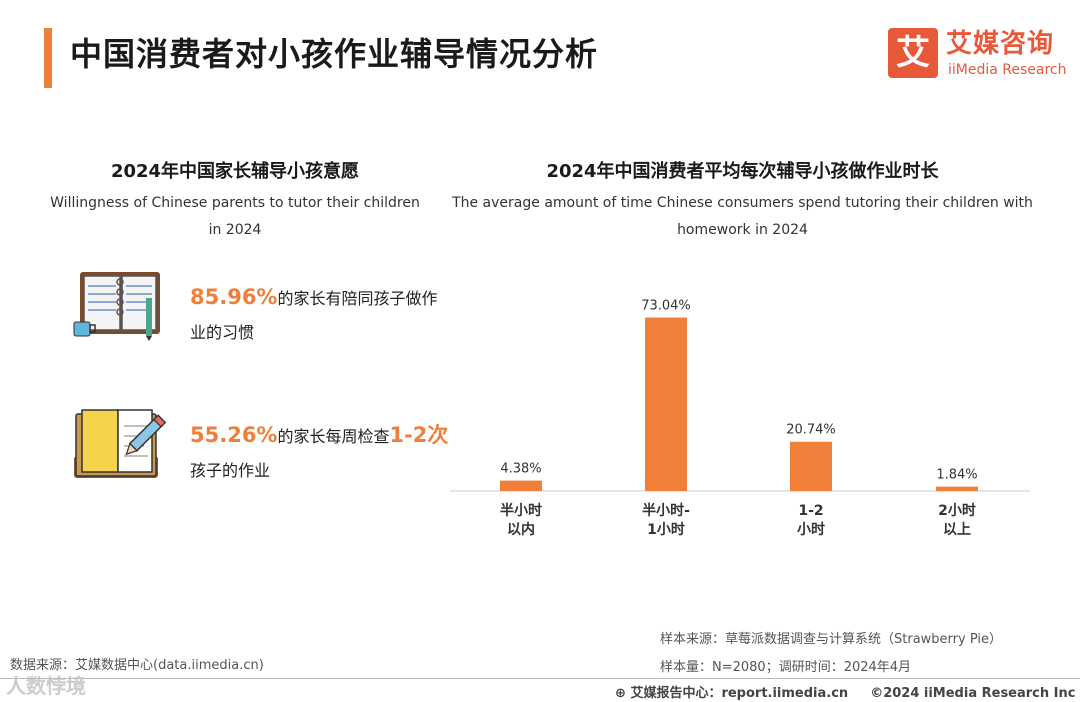  What do you see at coordinates (521, 510) in the screenshot?
I see `category-label-0-0: 半小时` at bounding box center [521, 510].